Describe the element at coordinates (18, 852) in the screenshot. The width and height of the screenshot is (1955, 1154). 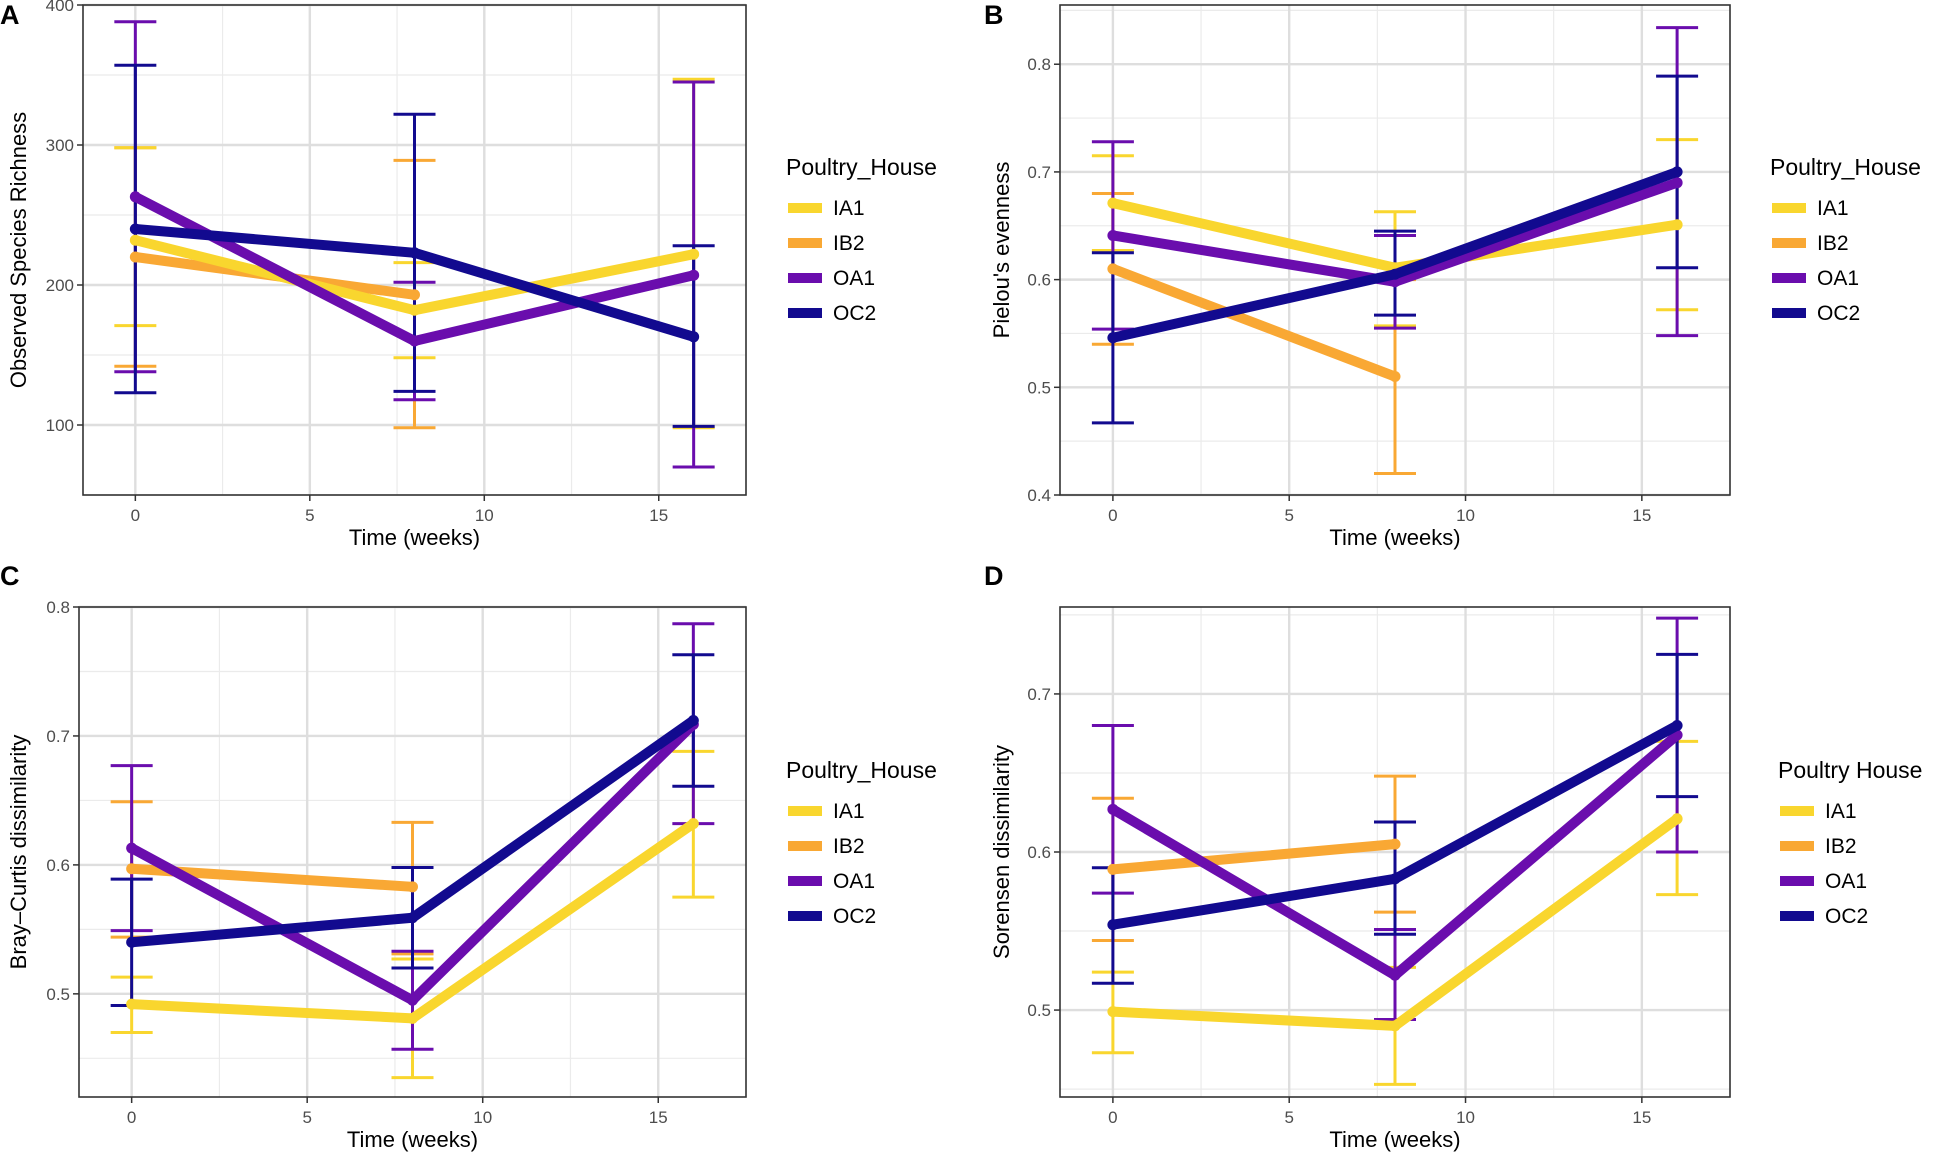
I see `y-axis-title: Bray–Curtis dissimilarity` at that location.